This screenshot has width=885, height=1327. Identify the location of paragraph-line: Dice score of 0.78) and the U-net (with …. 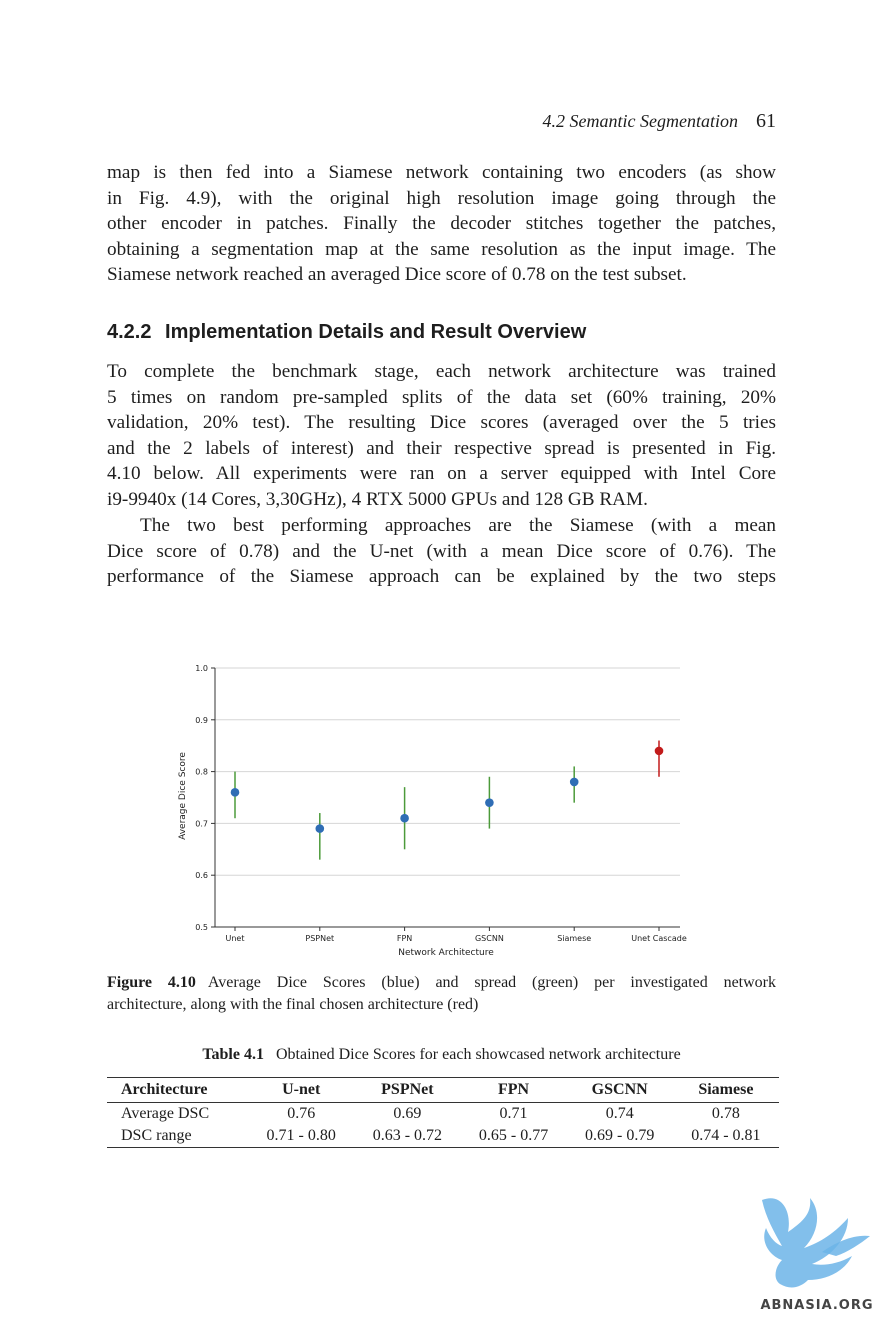
(441, 551).